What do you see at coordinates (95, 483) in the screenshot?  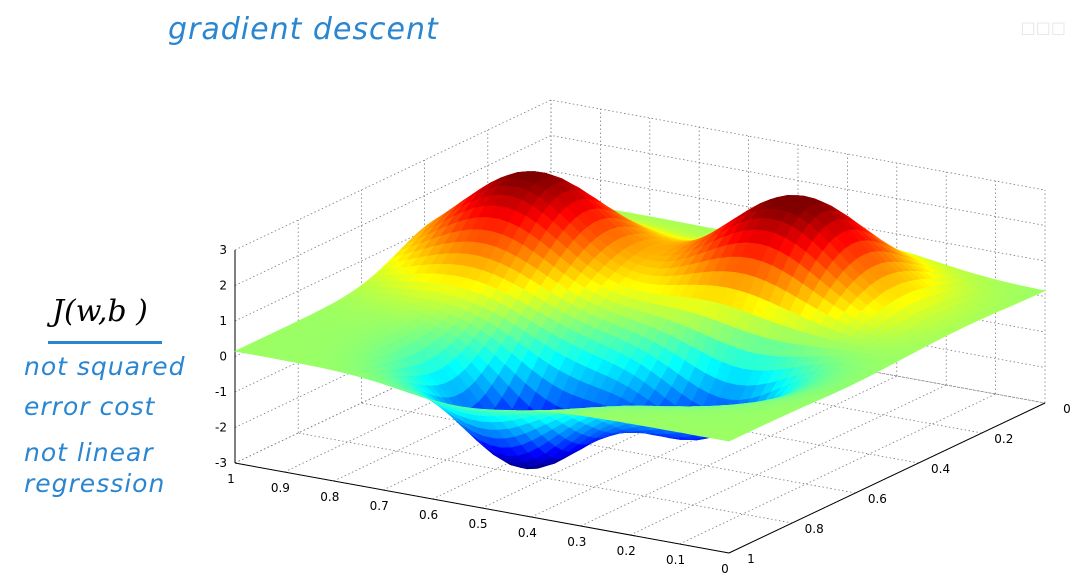 I see `note-line-4: regression` at bounding box center [95, 483].